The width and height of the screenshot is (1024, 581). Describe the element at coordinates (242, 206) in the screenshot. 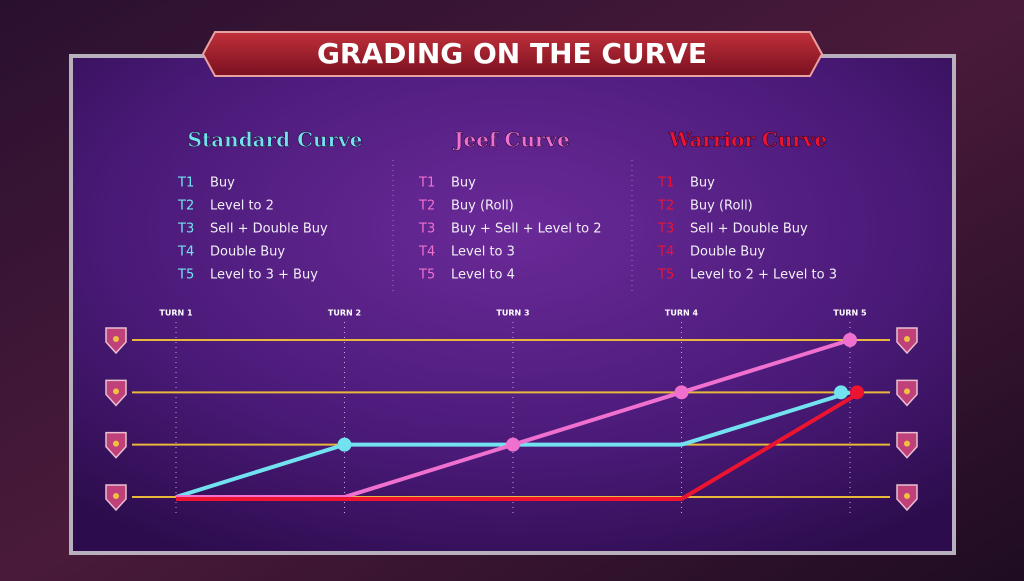

I see `step-action: Level to 2` at that location.